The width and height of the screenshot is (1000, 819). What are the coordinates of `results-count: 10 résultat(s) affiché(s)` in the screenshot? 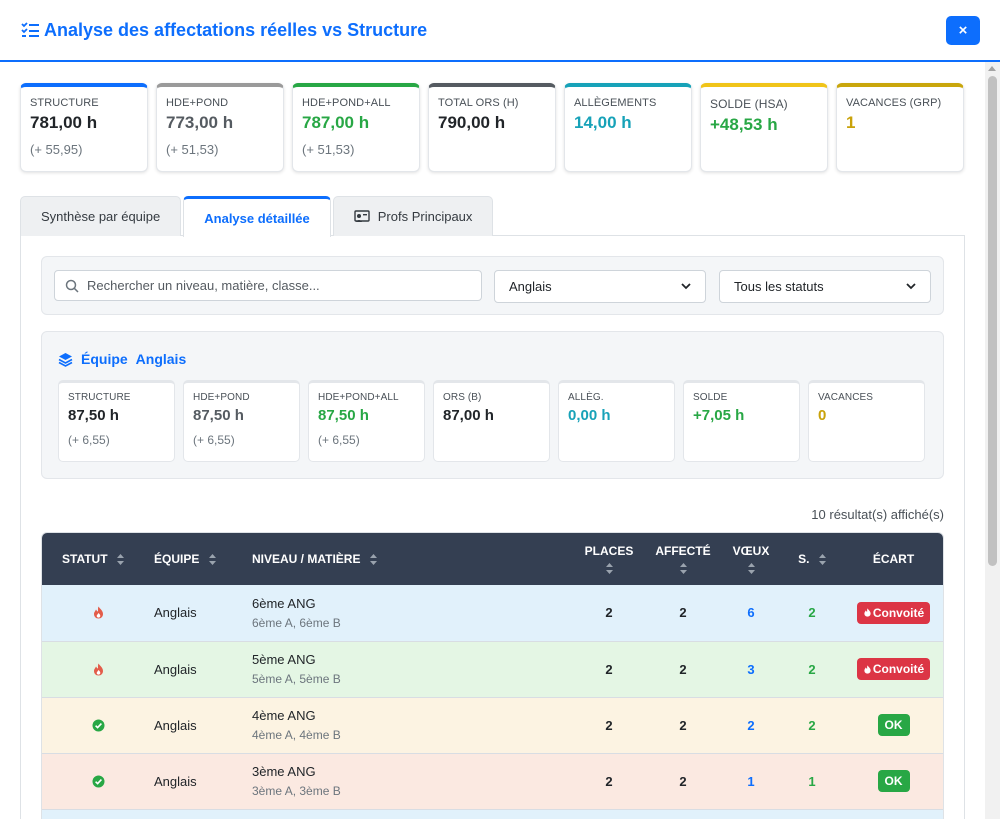 It's located at (877, 514).